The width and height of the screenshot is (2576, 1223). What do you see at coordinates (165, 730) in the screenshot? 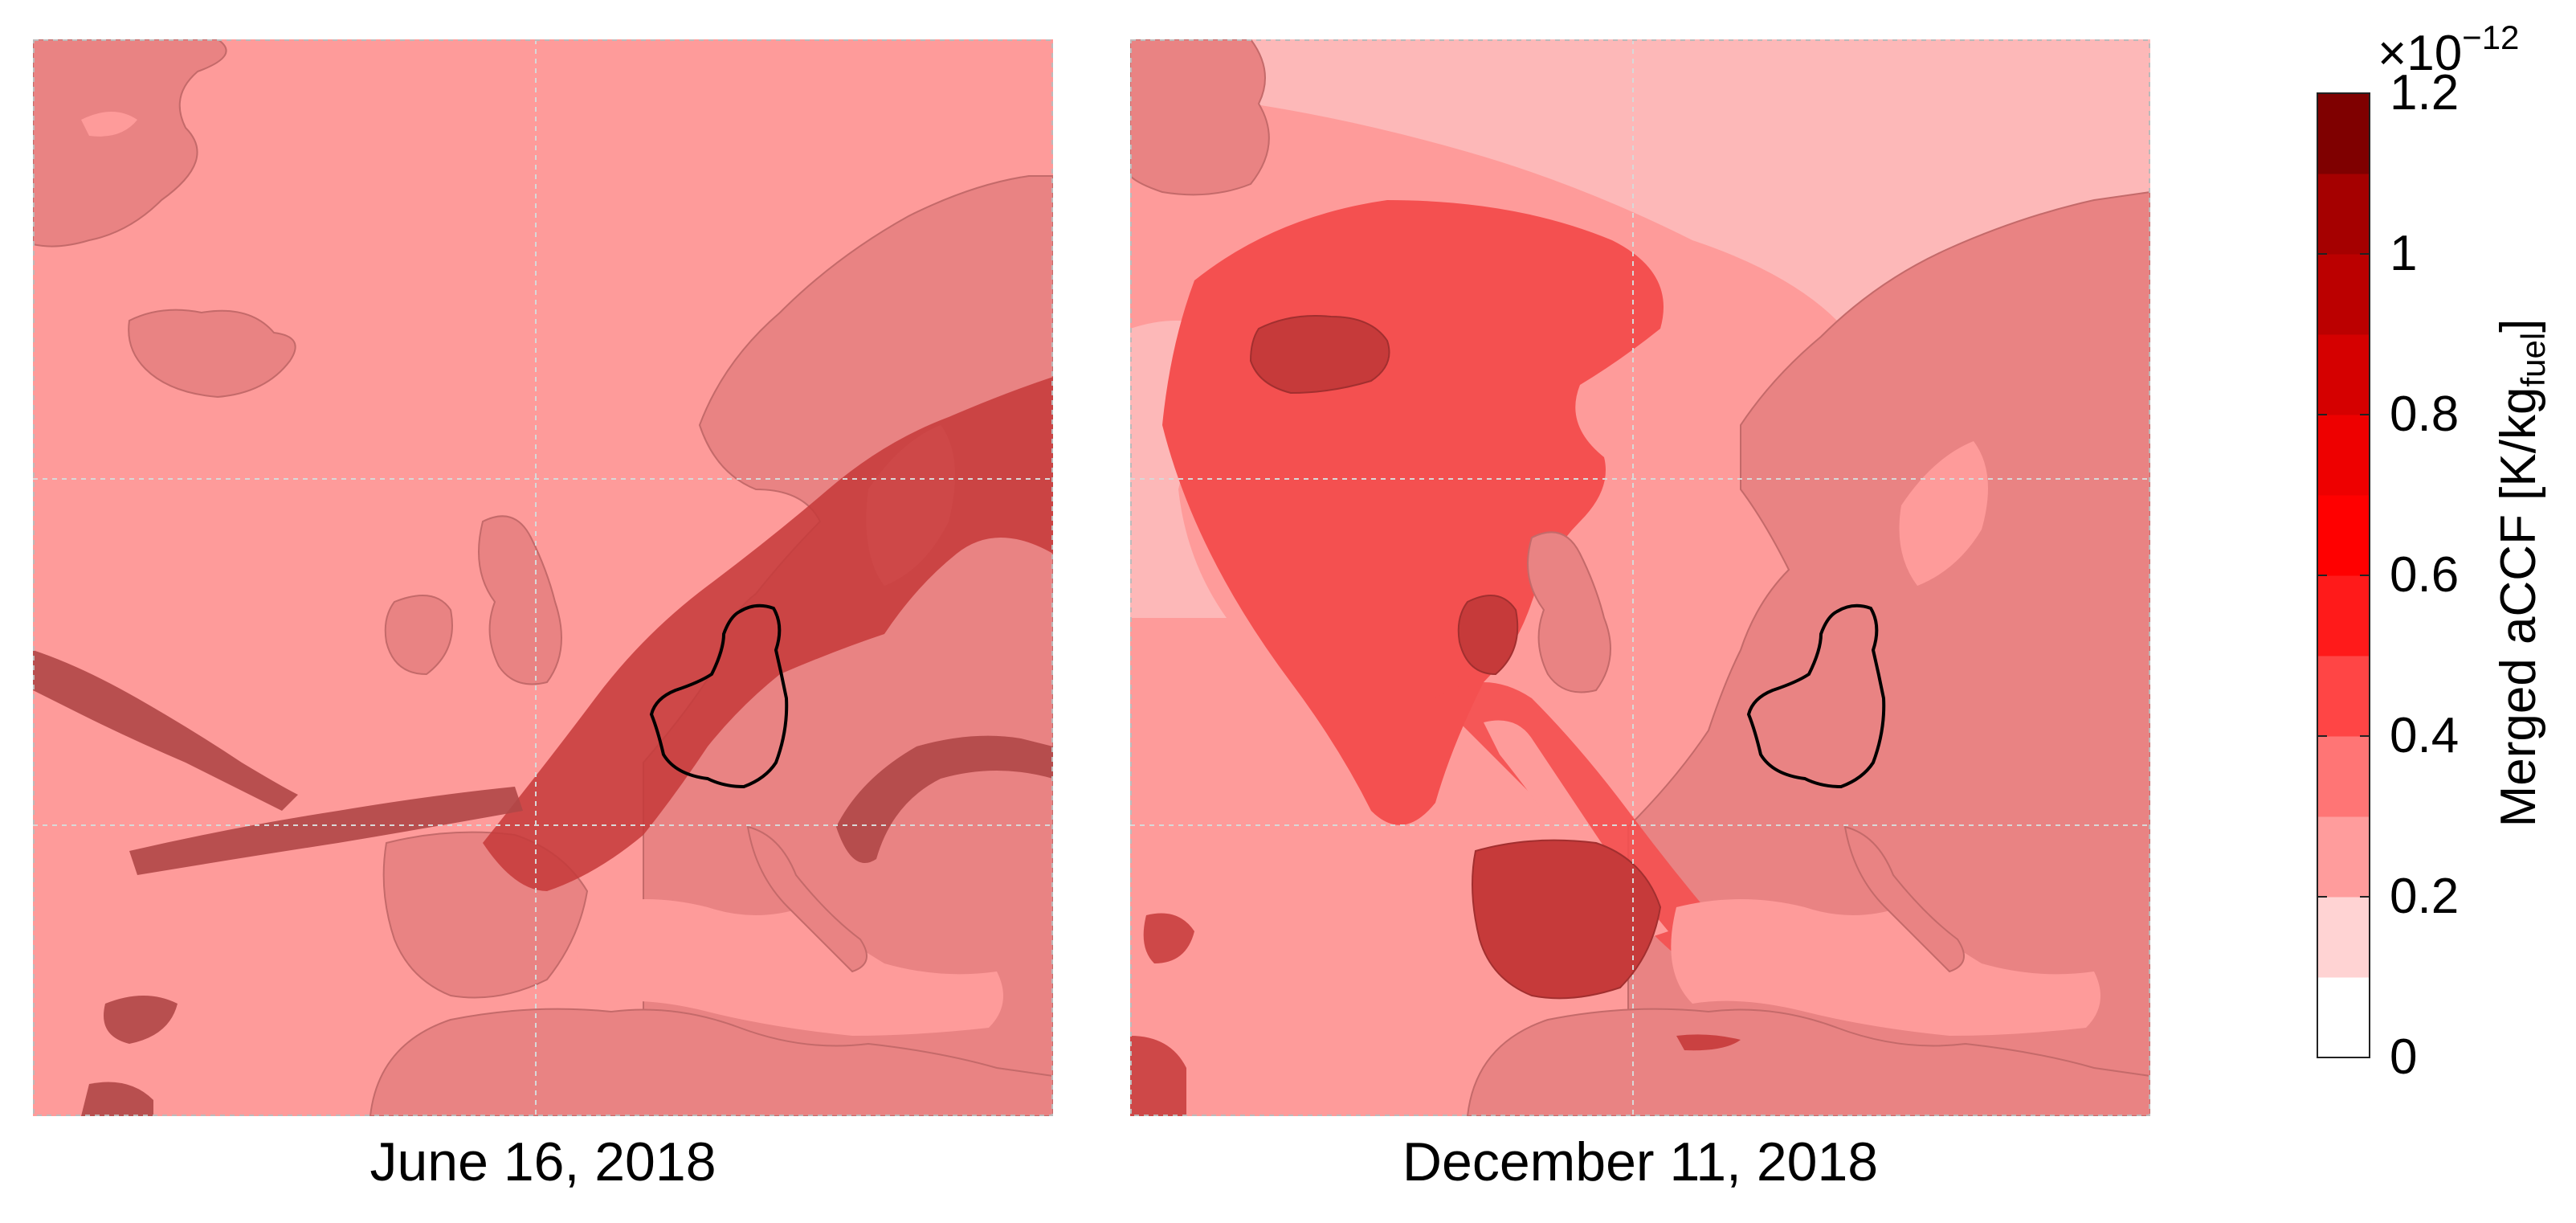
I see `dark-band-atlantic` at bounding box center [165, 730].